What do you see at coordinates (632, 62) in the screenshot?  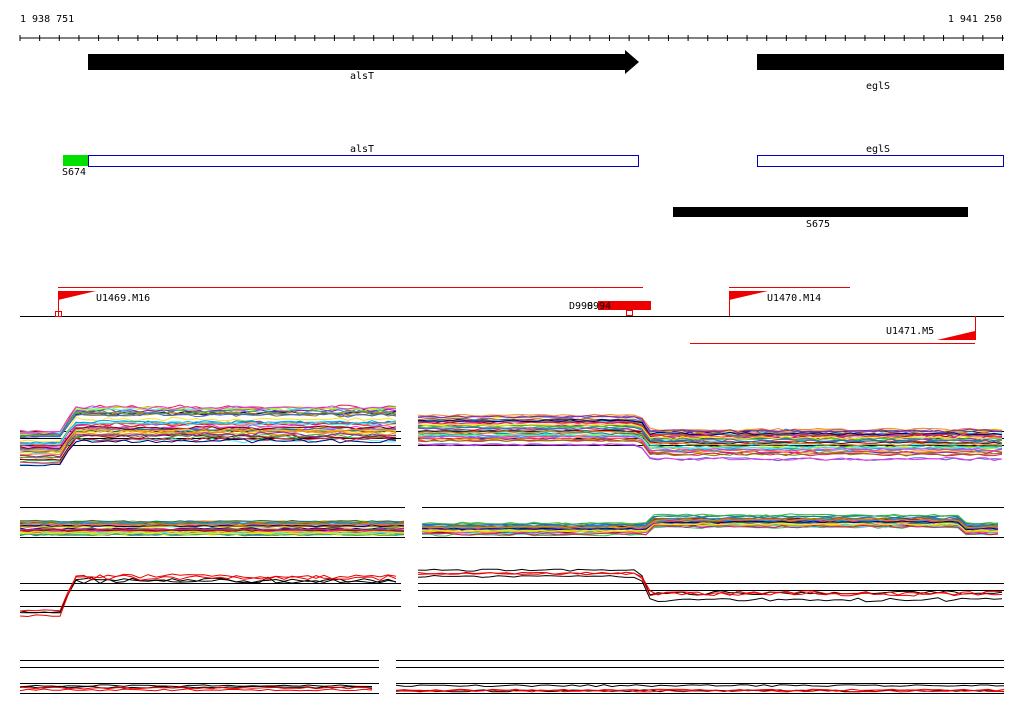 I see `gene-arrow` at bounding box center [632, 62].